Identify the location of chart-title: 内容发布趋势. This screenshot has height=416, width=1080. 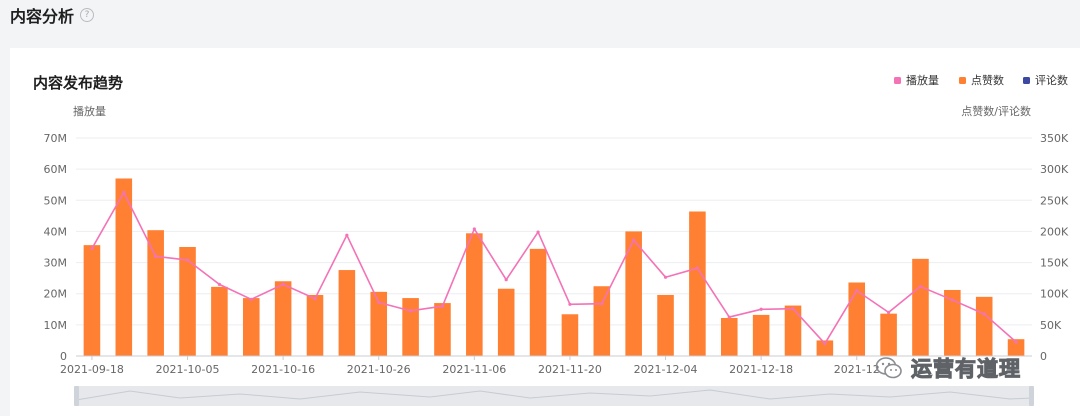
(78, 83).